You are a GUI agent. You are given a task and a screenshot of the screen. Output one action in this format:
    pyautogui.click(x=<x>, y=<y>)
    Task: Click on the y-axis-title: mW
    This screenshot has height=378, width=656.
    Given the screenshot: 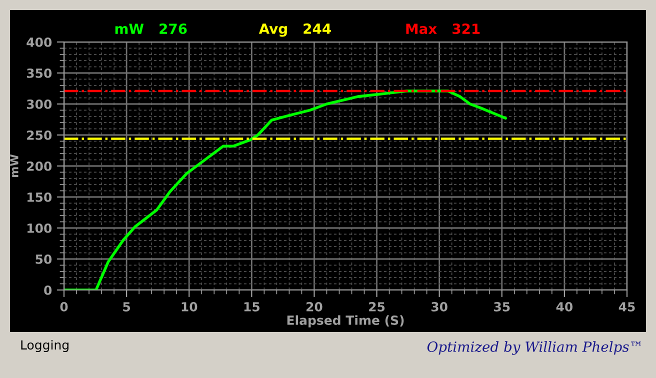 What is the action you would take?
    pyautogui.click(x=14, y=165)
    